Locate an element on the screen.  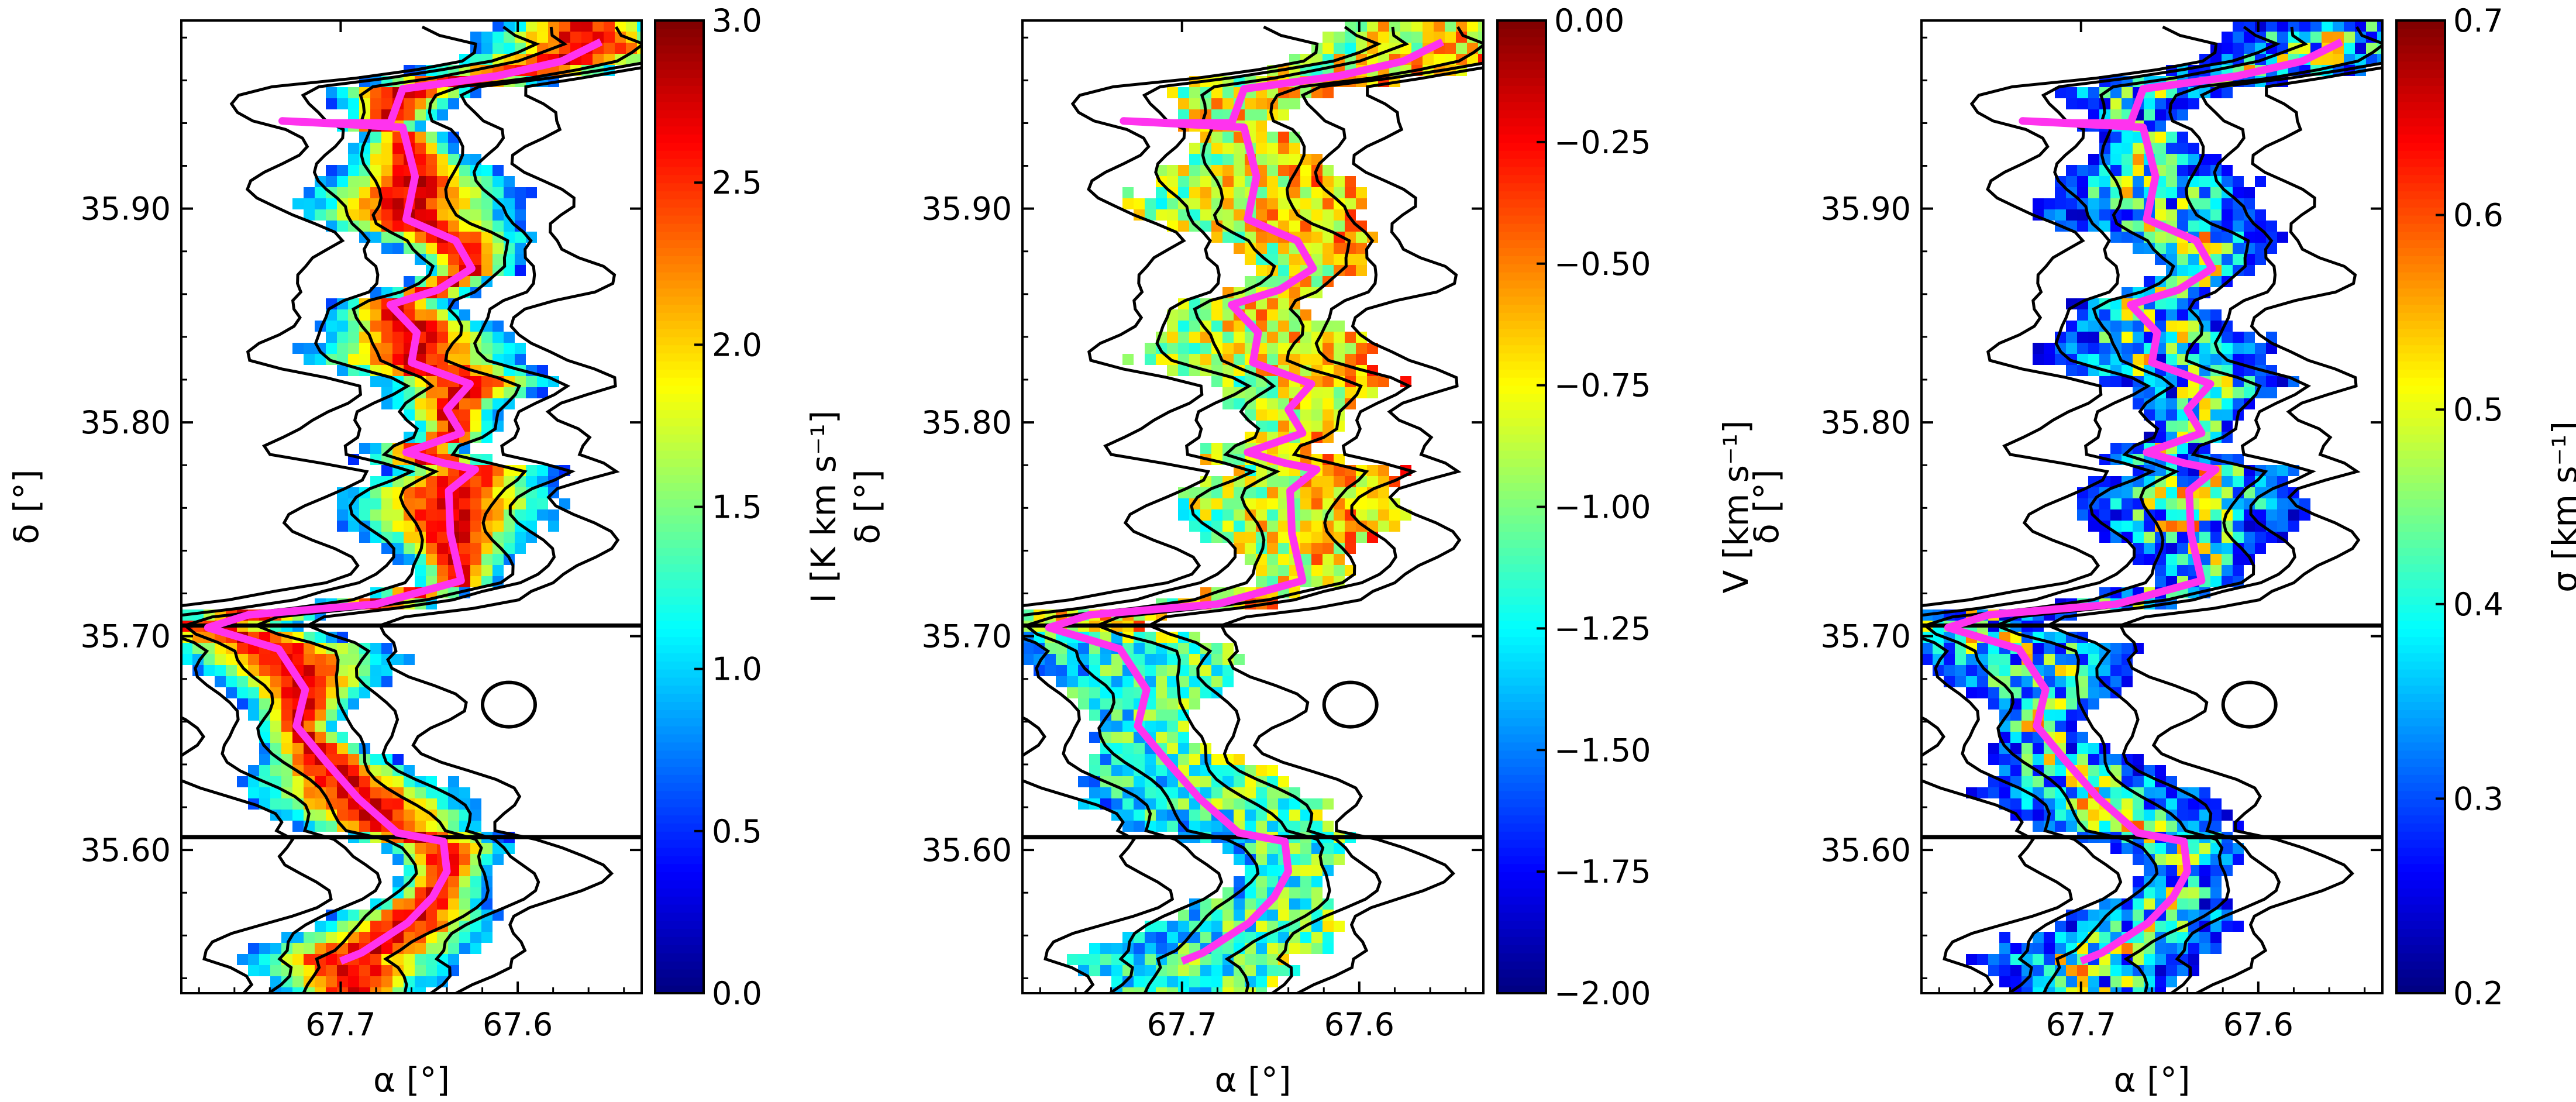
y-axis-label: δ [°] is located at coordinates (1766, 506).